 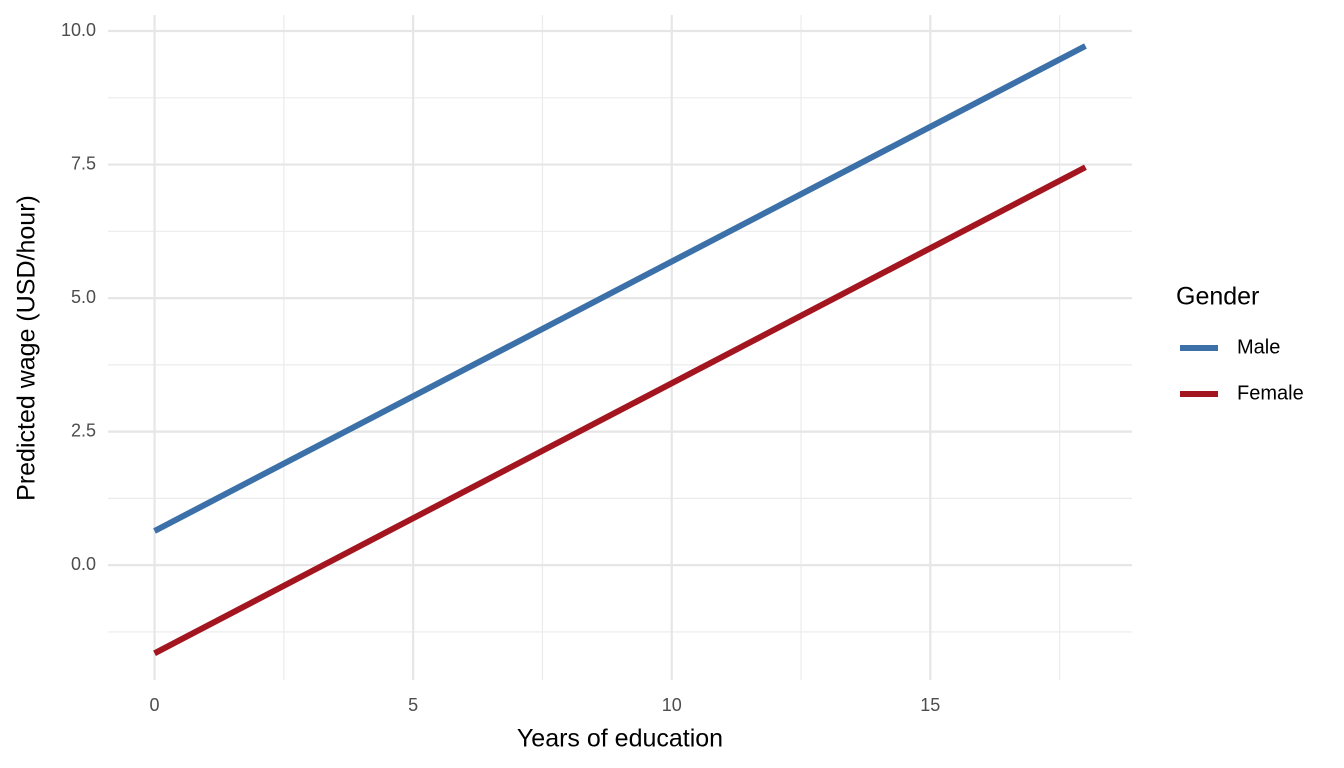 What do you see at coordinates (155, 705) in the screenshot?
I see `x-tick-label: 0` at bounding box center [155, 705].